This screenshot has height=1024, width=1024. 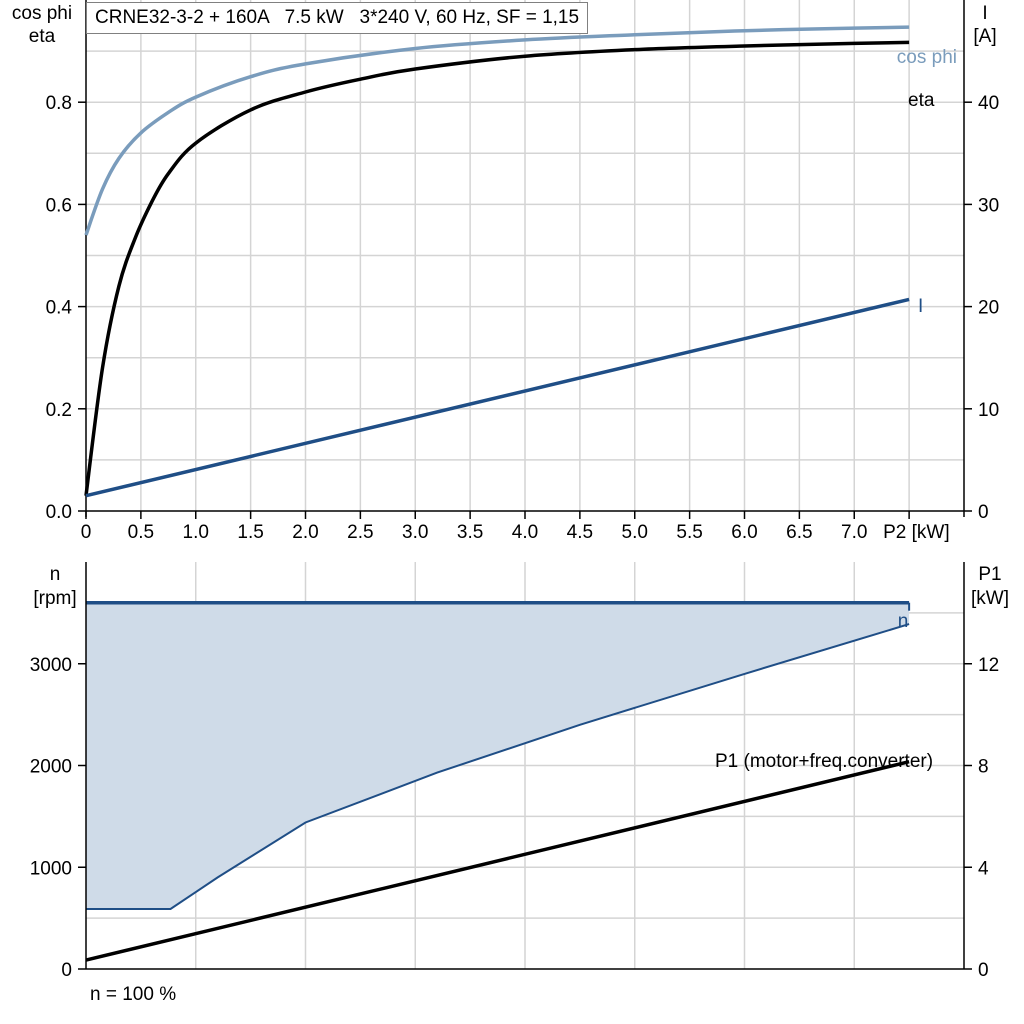 What do you see at coordinates (689, 532) in the screenshot?
I see `x-tick-label: 5.5` at bounding box center [689, 532].